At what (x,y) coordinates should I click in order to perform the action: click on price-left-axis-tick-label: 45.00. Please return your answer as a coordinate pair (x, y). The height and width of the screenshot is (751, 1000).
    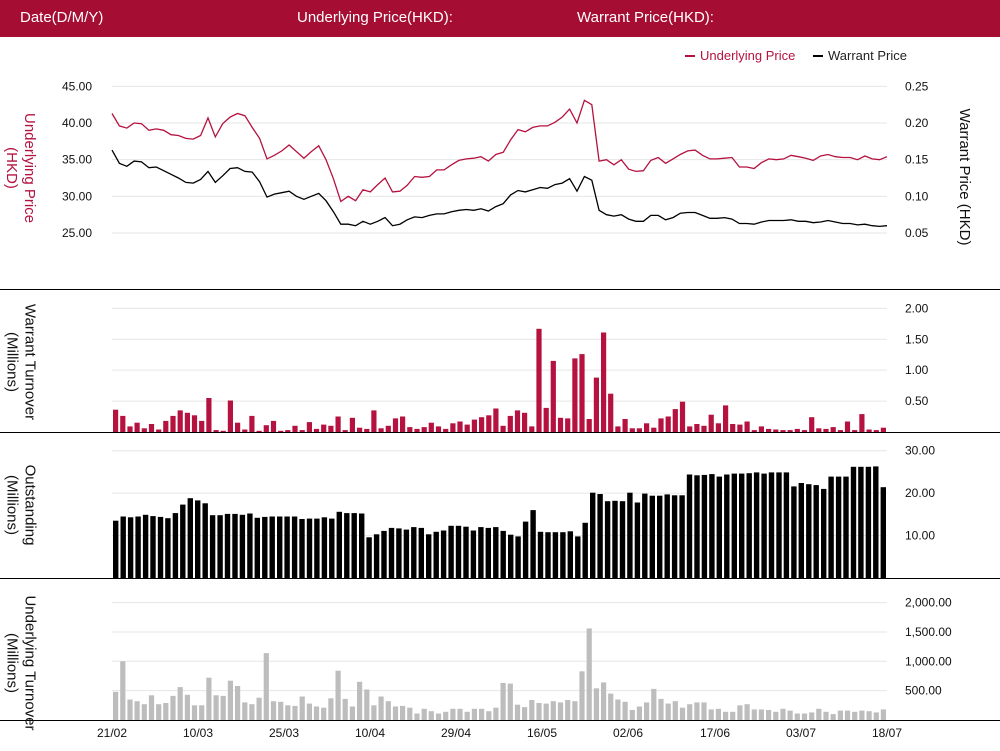
    Looking at the image, I should click on (77, 86).